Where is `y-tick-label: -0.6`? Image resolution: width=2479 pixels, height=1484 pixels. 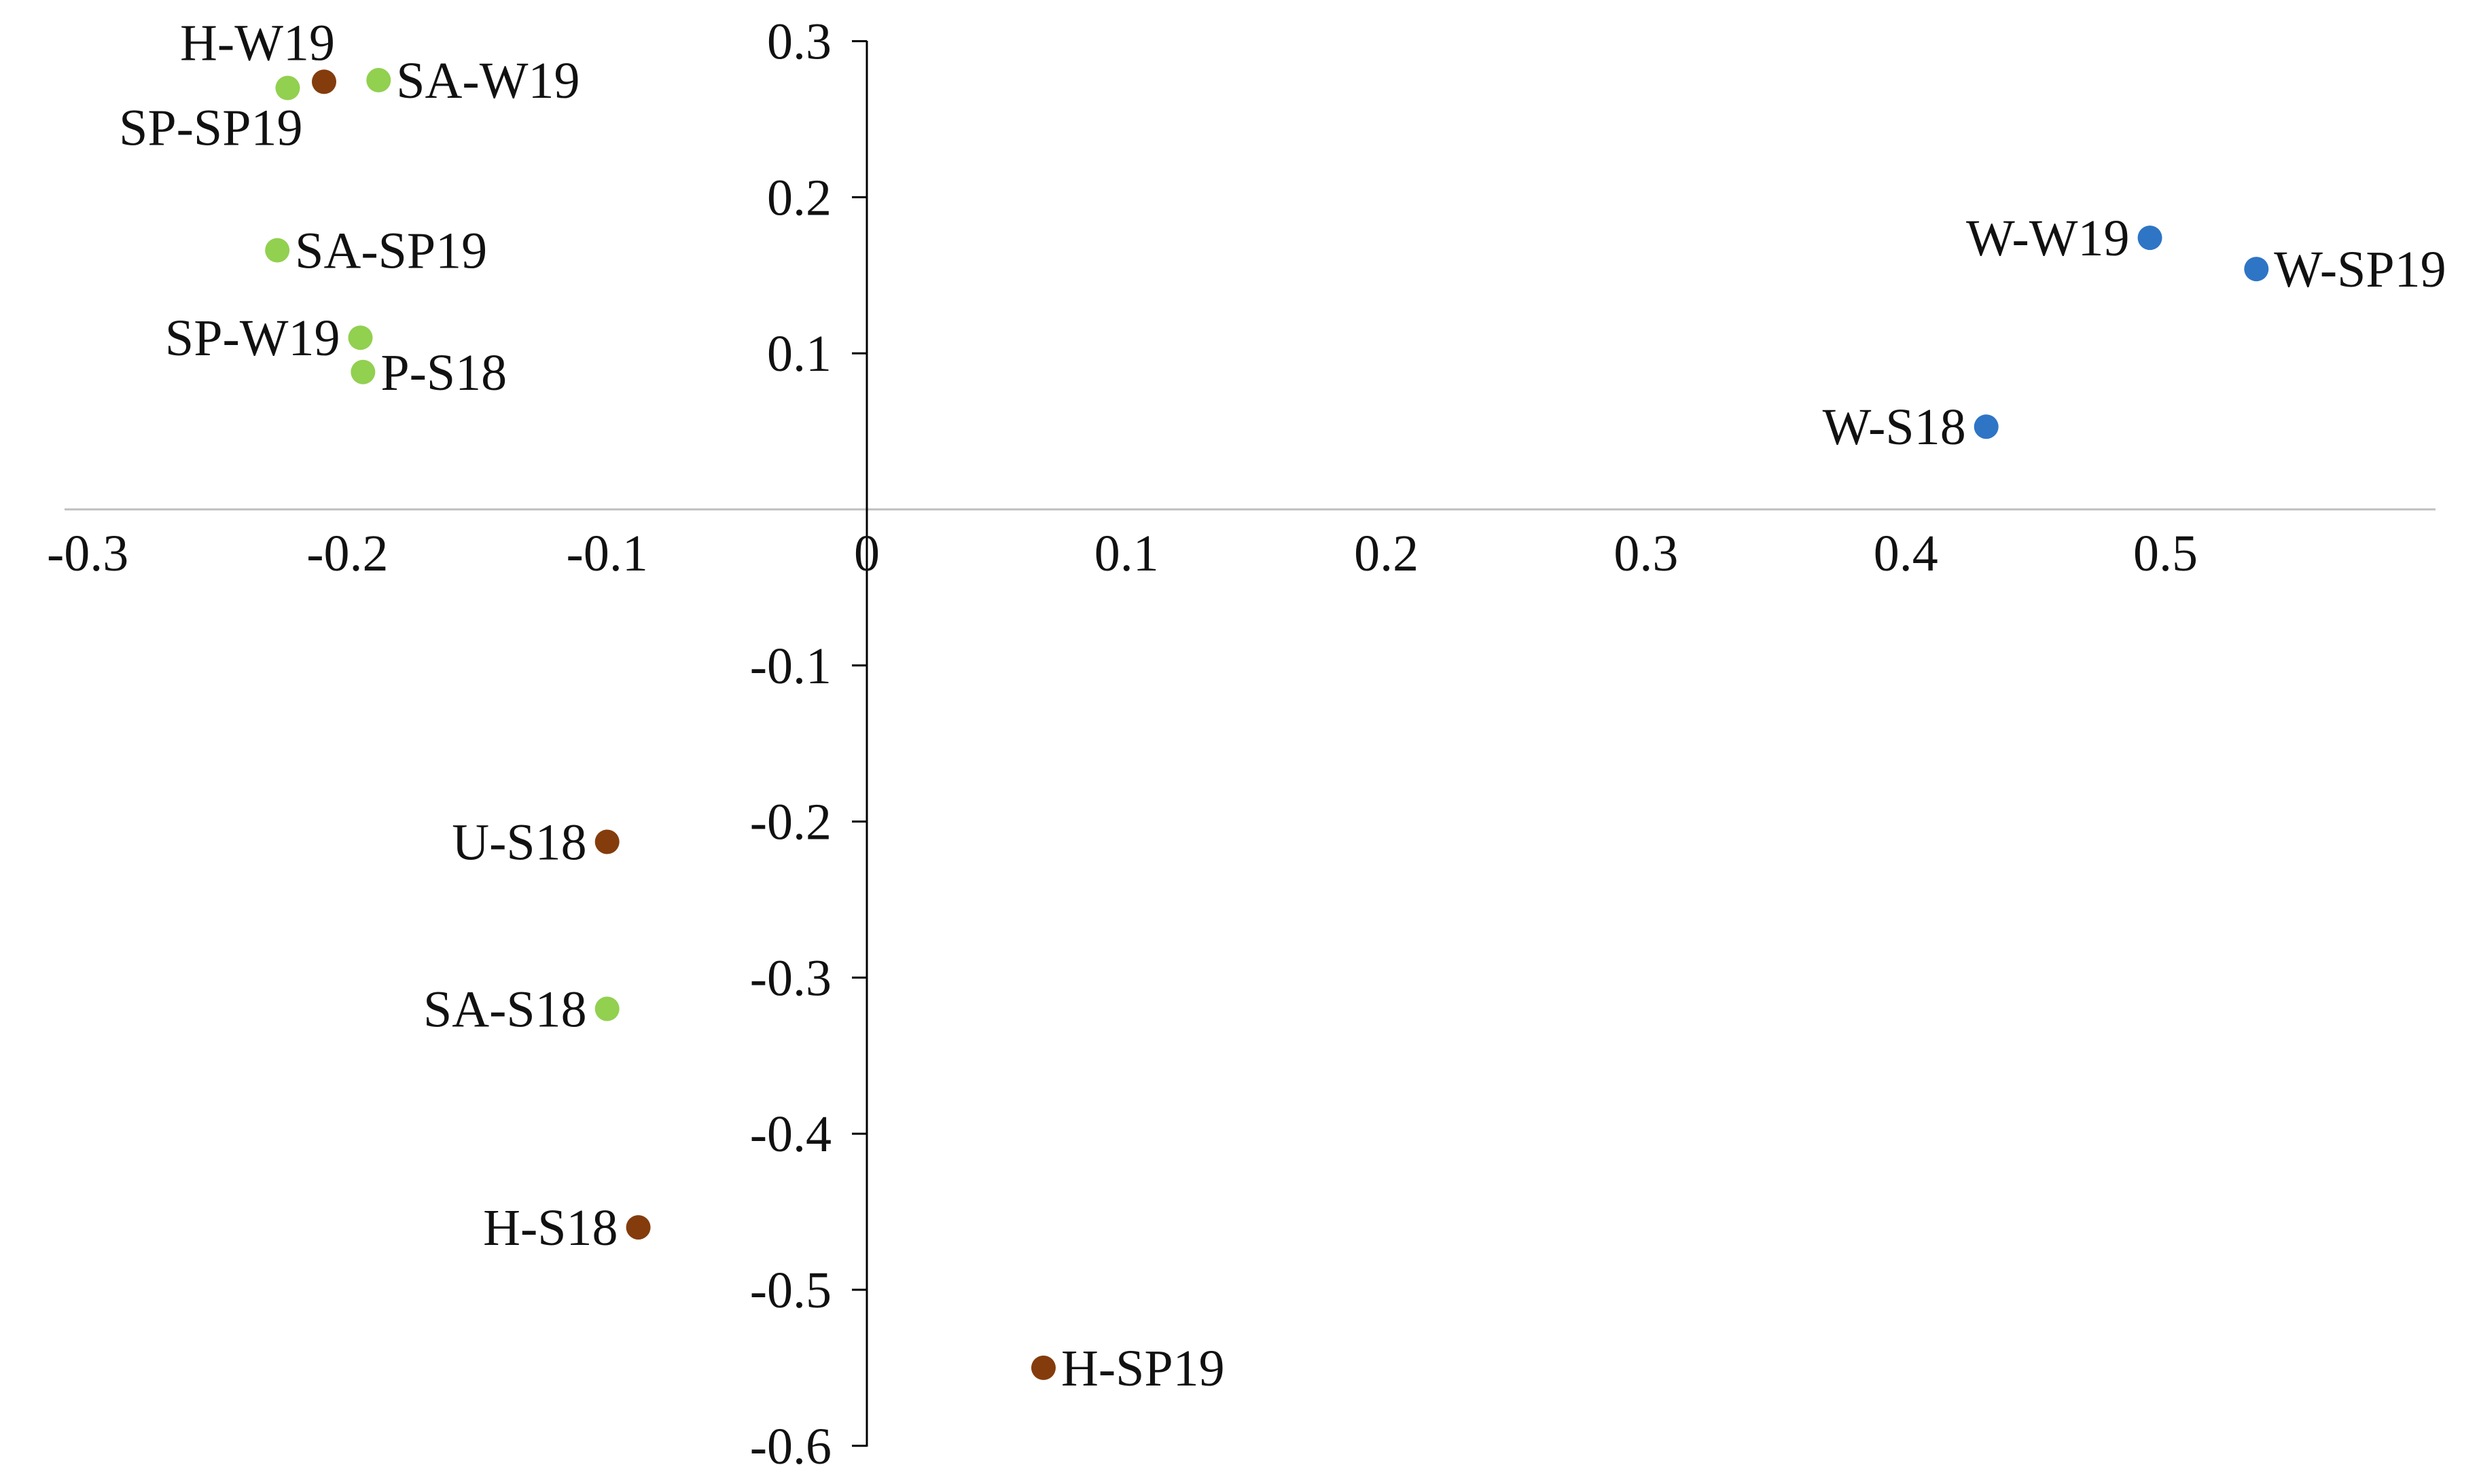 y-tick-label: -0.6 is located at coordinates (791, 1446).